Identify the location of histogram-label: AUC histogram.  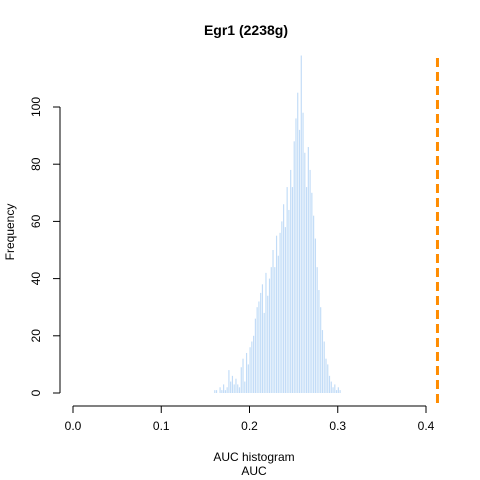
(253, 457).